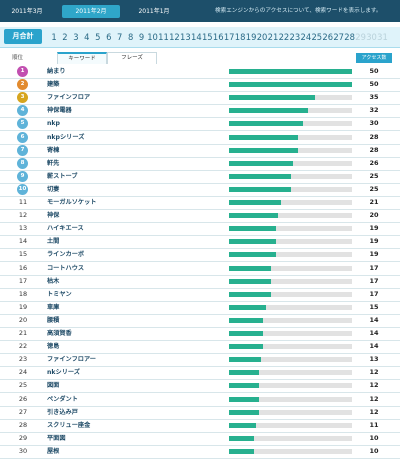  What do you see at coordinates (53, 189) in the screenshot?
I see `keyword-link: 切妻` at bounding box center [53, 189].